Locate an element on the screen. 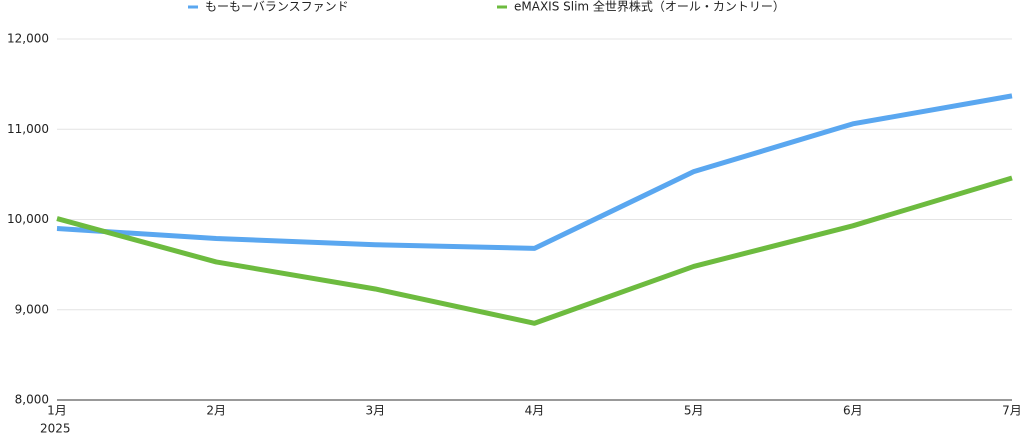 The width and height of the screenshot is (1024, 436). y-tick-label: 11,000 is located at coordinates (28, 129).